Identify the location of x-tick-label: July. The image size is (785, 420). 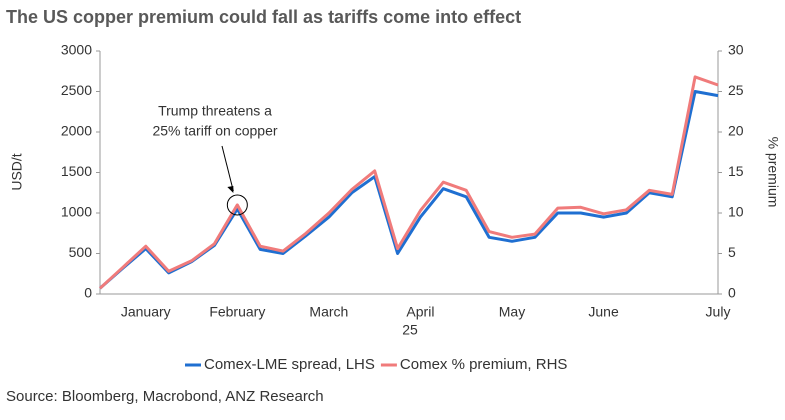
(718, 312).